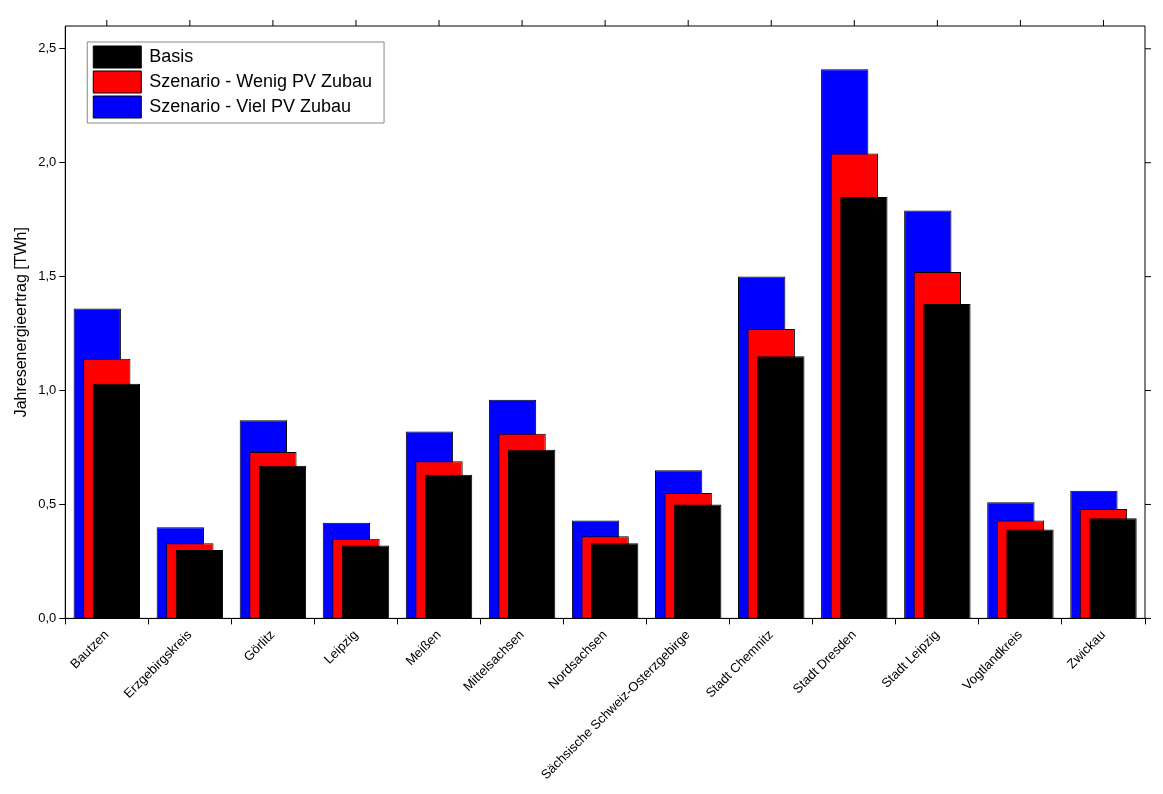 This screenshot has height=794, width=1163. What do you see at coordinates (47, 276) in the screenshot?
I see `y-tick-label: 1,5` at bounding box center [47, 276].